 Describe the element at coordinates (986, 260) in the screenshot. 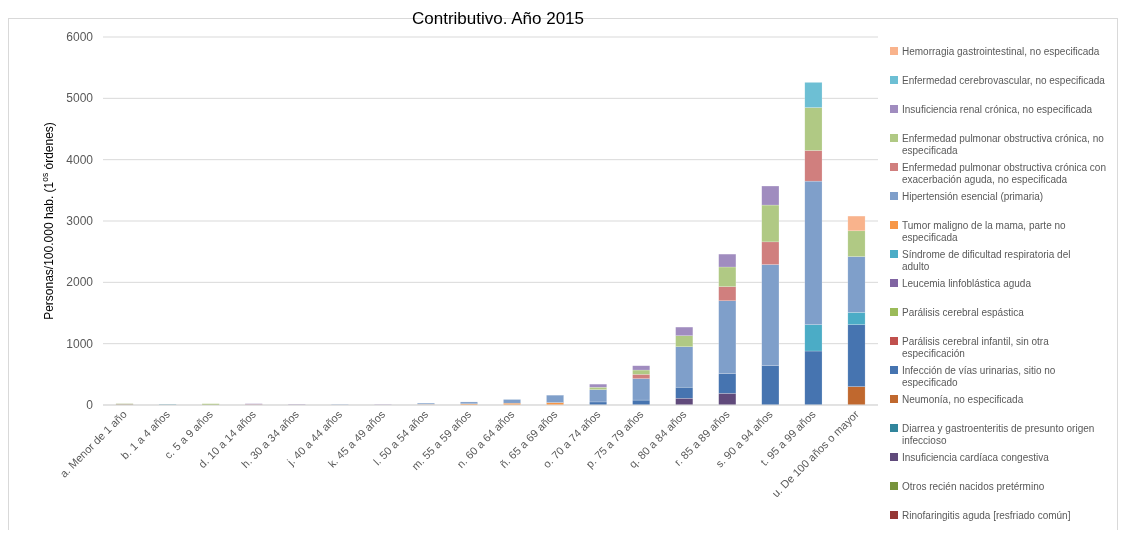

I see `legend-label: Síndrome de dificultad respiratoria del adulto` at that location.